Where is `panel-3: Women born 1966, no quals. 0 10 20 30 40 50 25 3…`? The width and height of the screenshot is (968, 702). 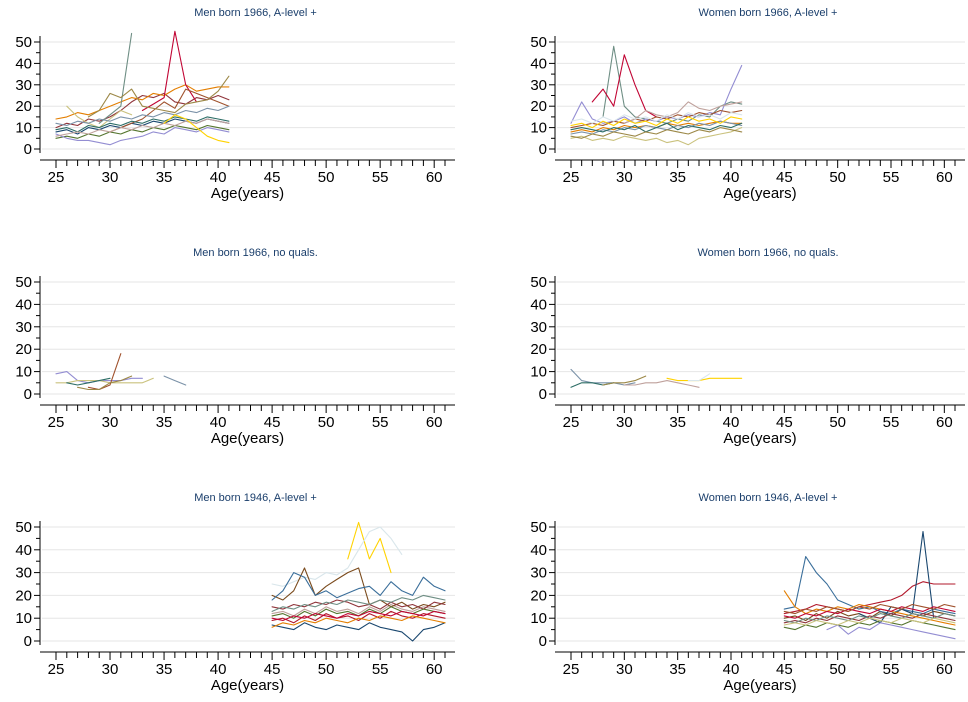
panel-3: Women born 1966, no quals. 0 10 20 30 40 50 25 3… is located at coordinates (747, 347).